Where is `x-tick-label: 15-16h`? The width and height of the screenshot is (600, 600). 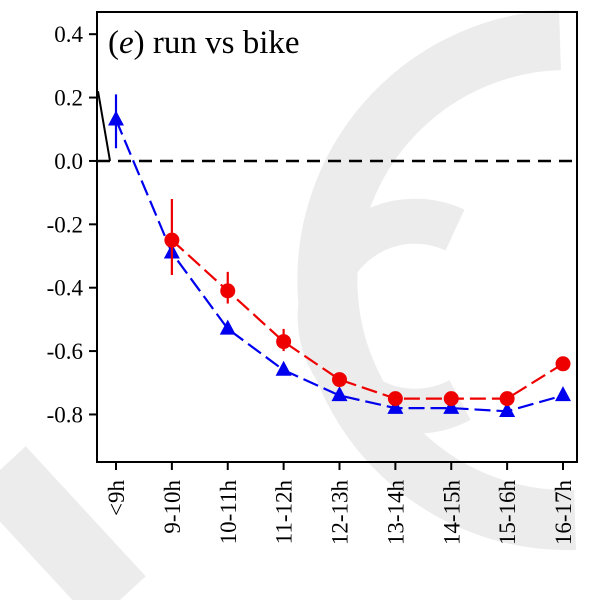
x-tick-label: 15-16h is located at coordinates (507, 513).